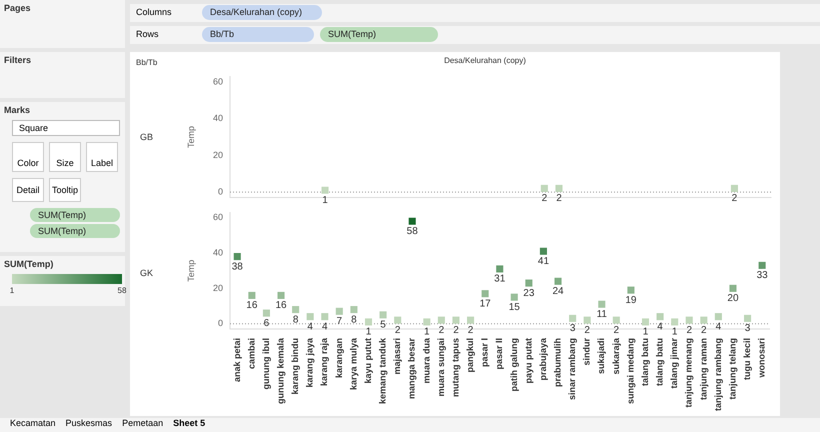  What do you see at coordinates (397, 356) in the screenshot?
I see `x-tick-label: majasari` at bounding box center [397, 356].